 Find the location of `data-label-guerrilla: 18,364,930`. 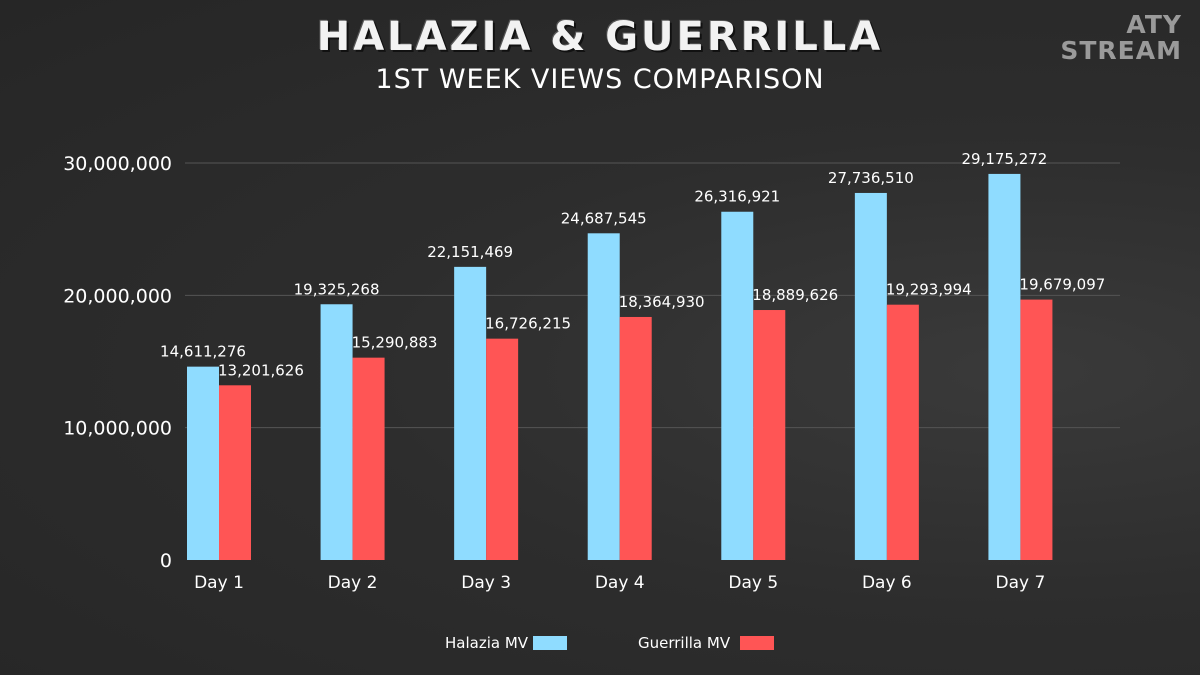

data-label-guerrilla: 18,364,930 is located at coordinates (662, 302).